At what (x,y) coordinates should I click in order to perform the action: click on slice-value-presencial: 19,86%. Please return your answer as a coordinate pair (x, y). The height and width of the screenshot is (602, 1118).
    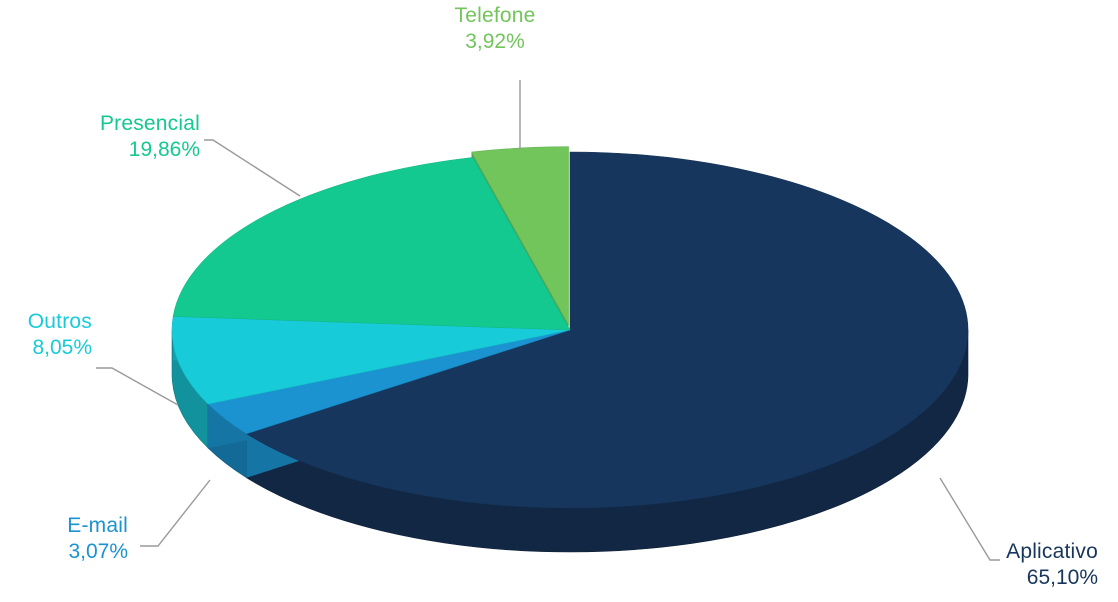
    Looking at the image, I should click on (164, 149).